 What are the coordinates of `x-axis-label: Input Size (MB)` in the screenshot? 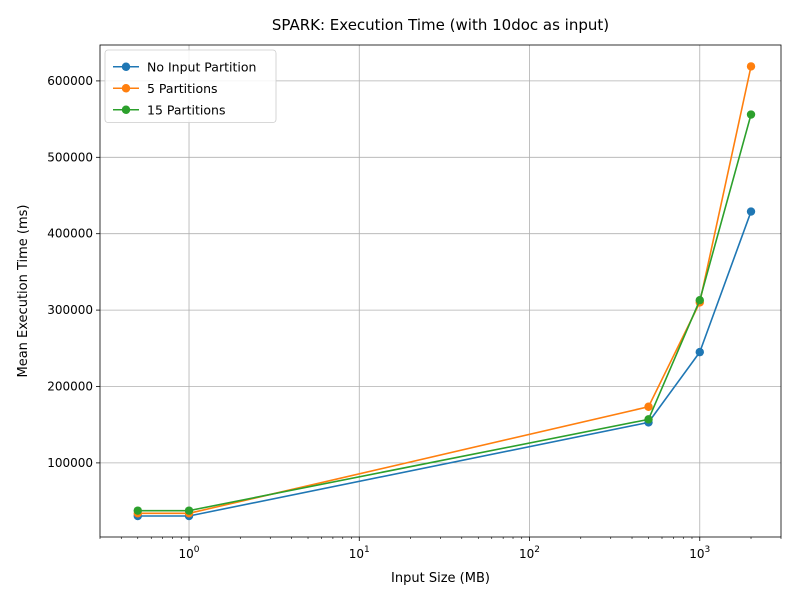 It's located at (440, 578).